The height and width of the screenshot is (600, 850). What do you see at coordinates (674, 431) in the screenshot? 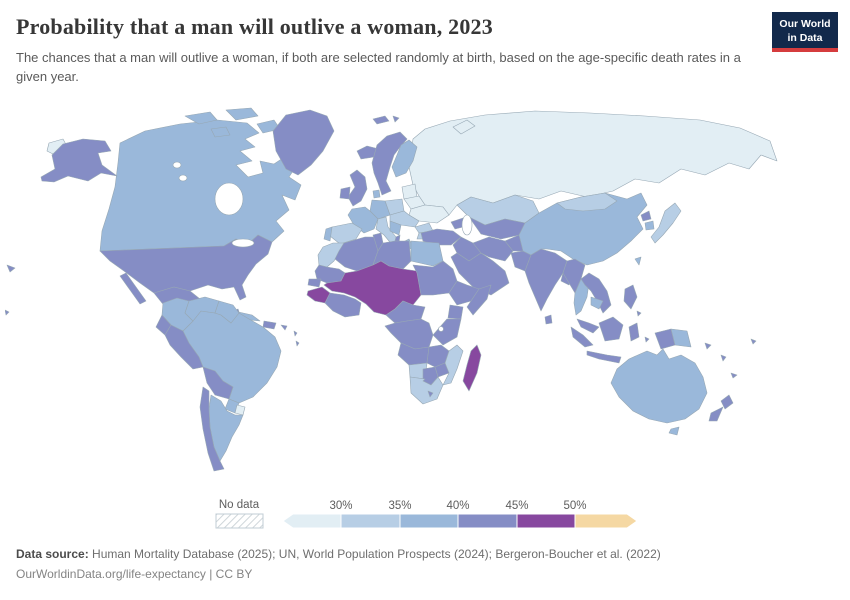
I see `region-tasmania` at bounding box center [674, 431].